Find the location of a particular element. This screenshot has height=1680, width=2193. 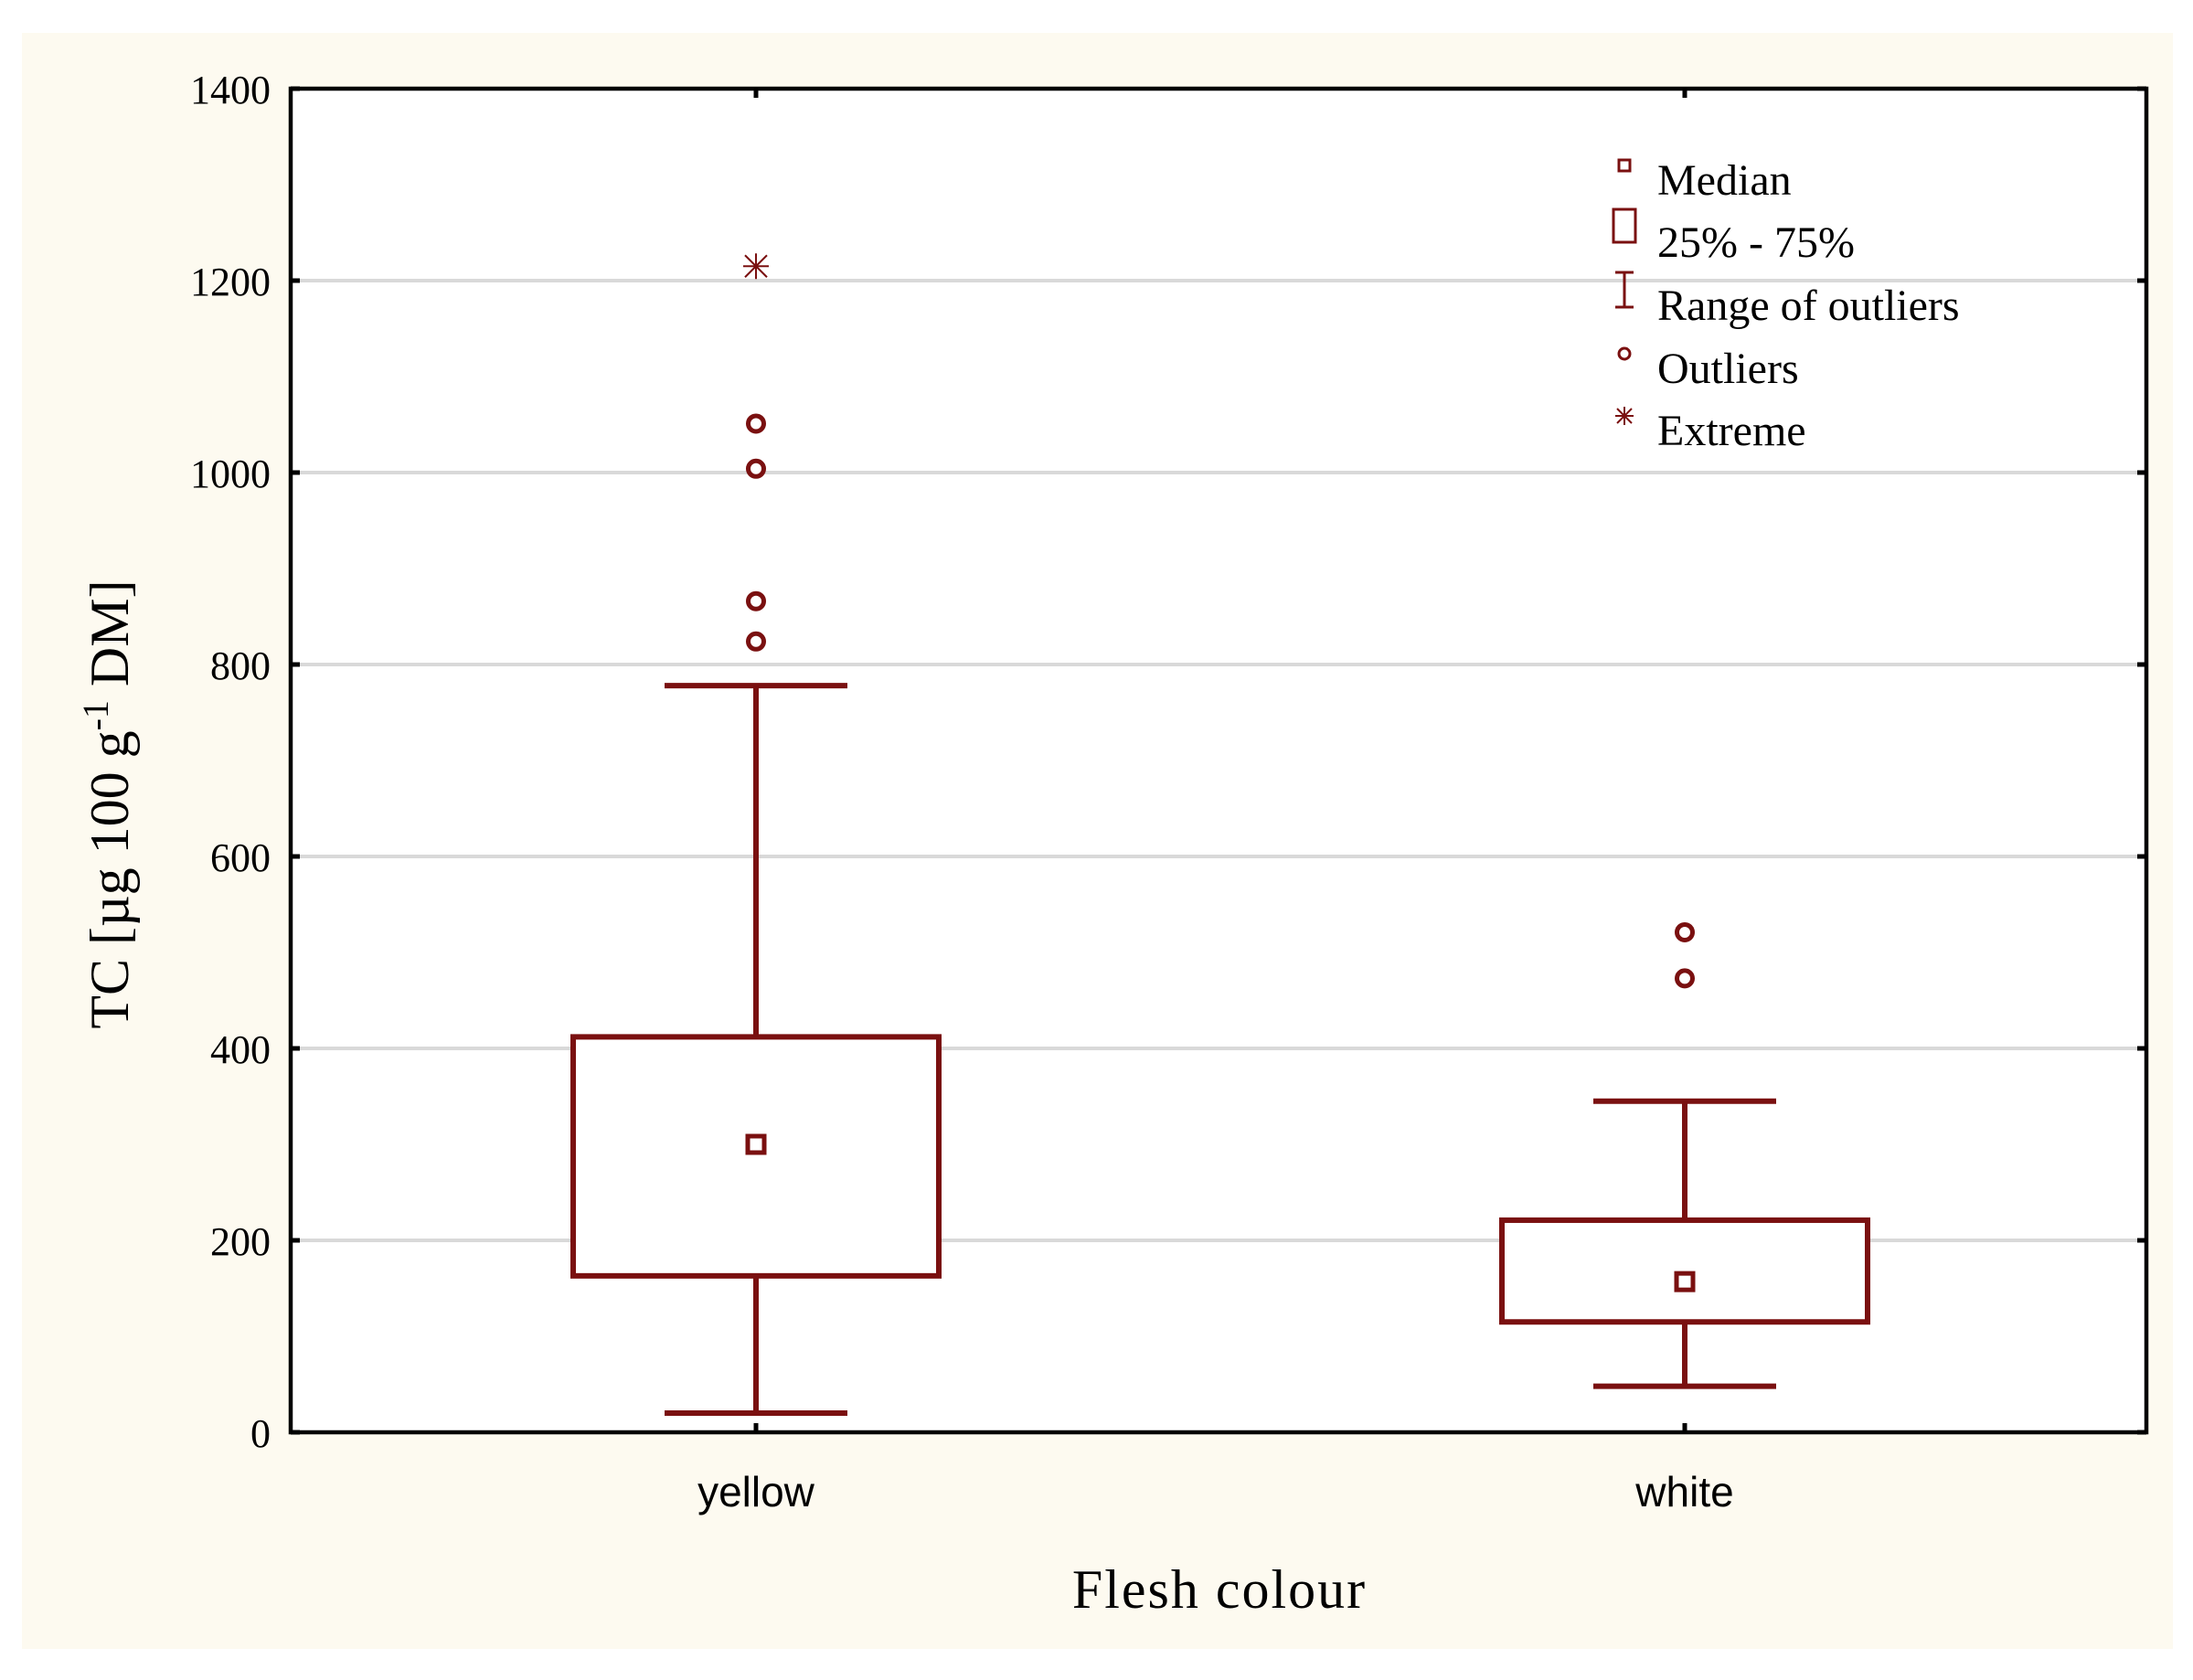

y-axis-label-superscript: -1 is located at coordinates (95, 715).